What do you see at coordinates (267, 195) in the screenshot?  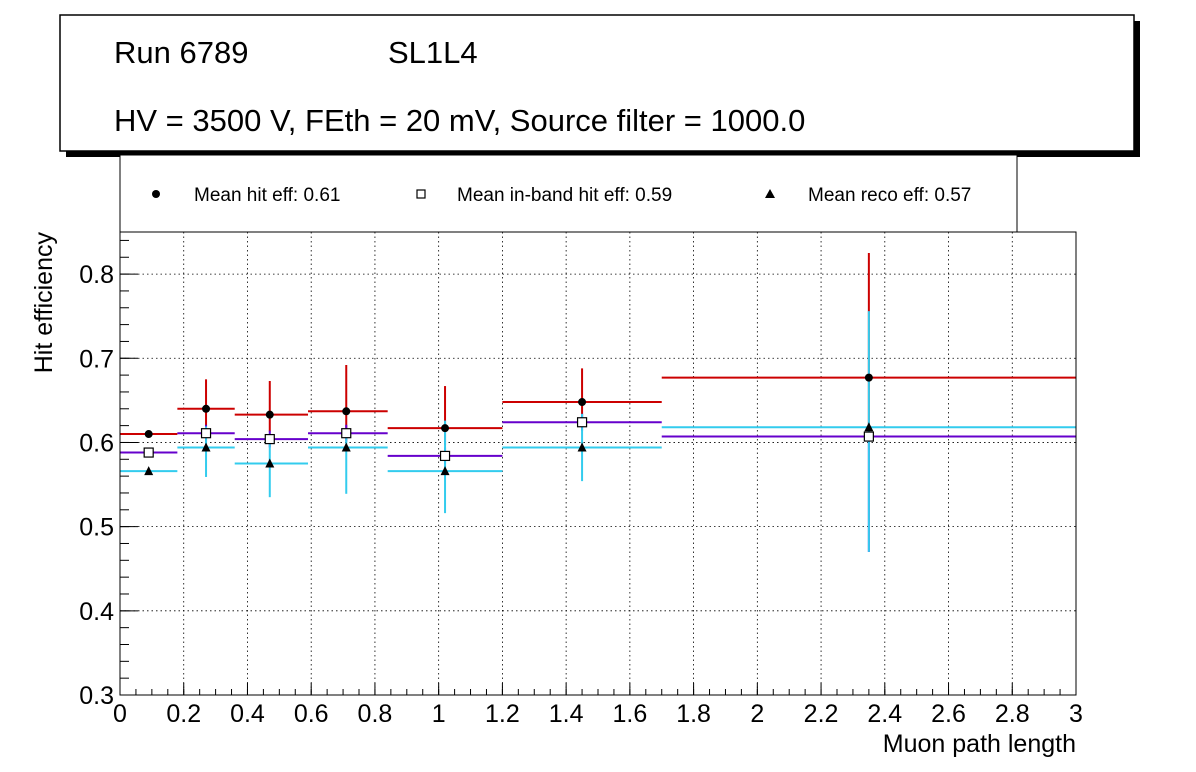 I see `legend-label-hit: Mean hit eff: 0.61` at bounding box center [267, 195].